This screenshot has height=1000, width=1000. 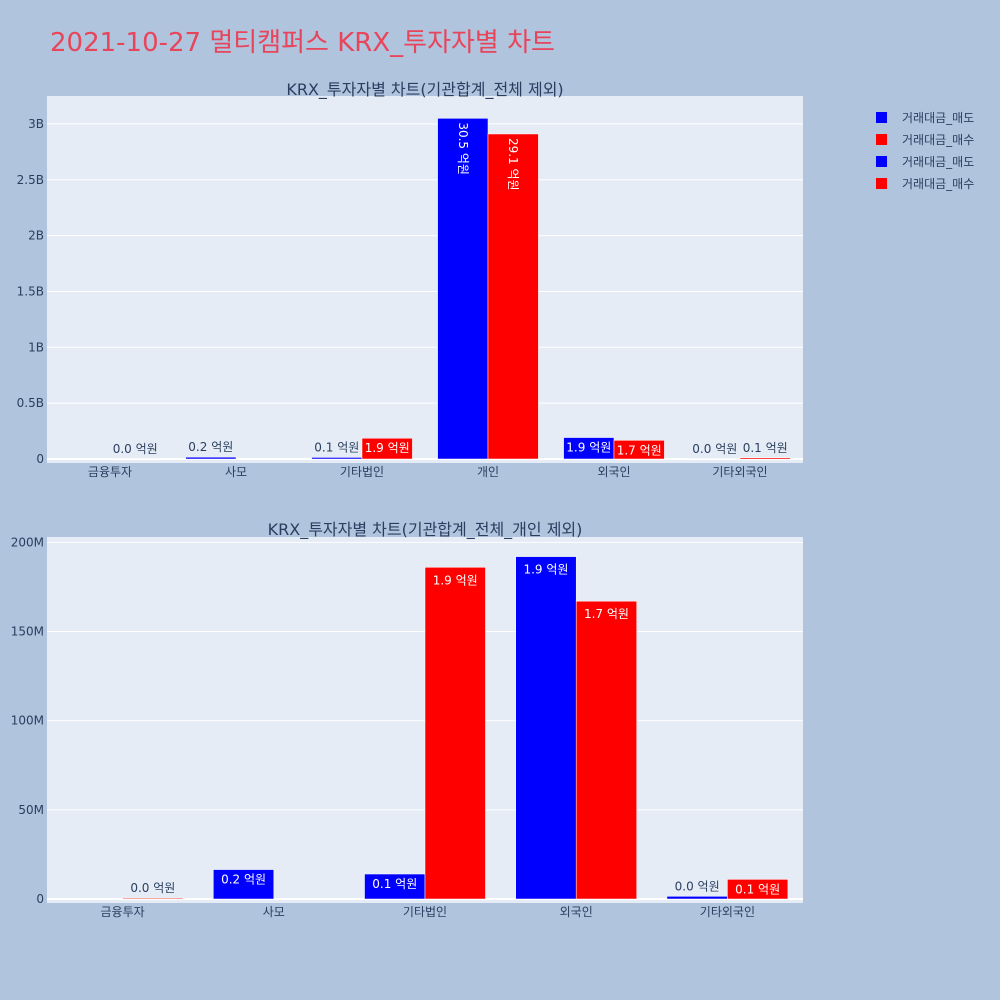 I want to click on data-label: 30.5 억원, so click(x=463, y=148).